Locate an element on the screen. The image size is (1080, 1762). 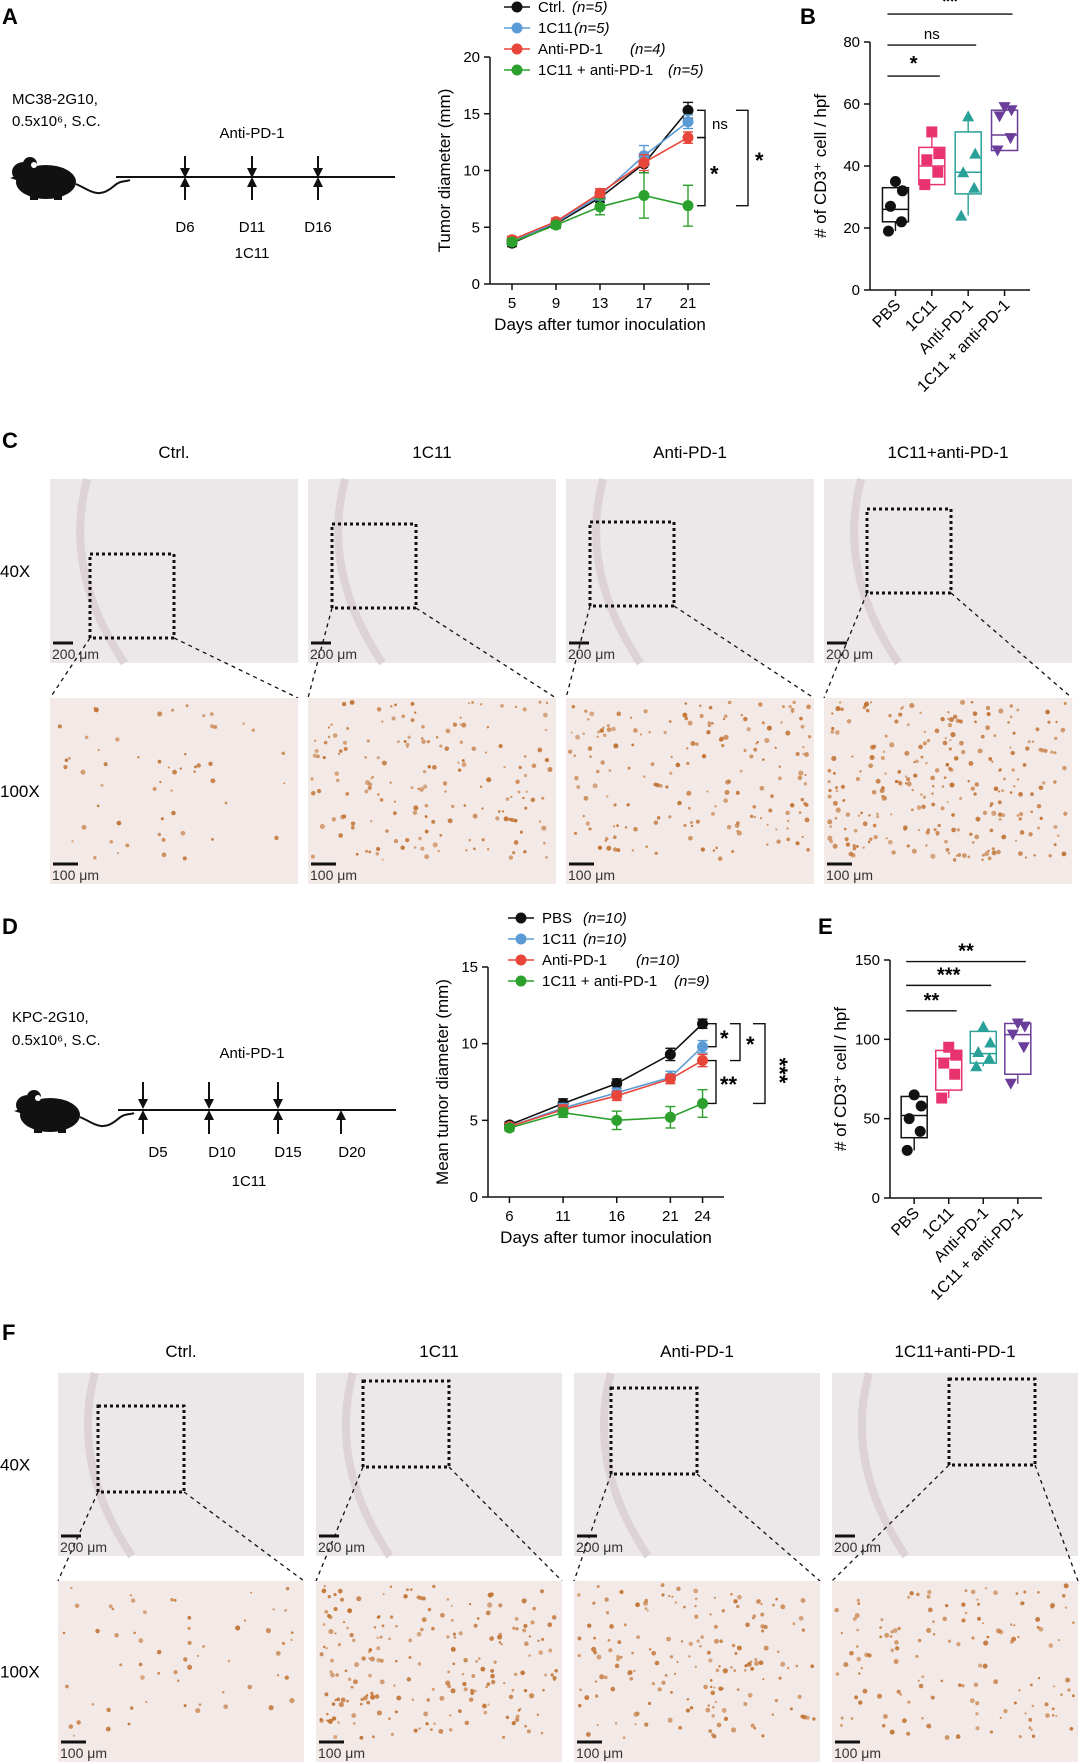
micrograph-40x is located at coordinates (432, 571).